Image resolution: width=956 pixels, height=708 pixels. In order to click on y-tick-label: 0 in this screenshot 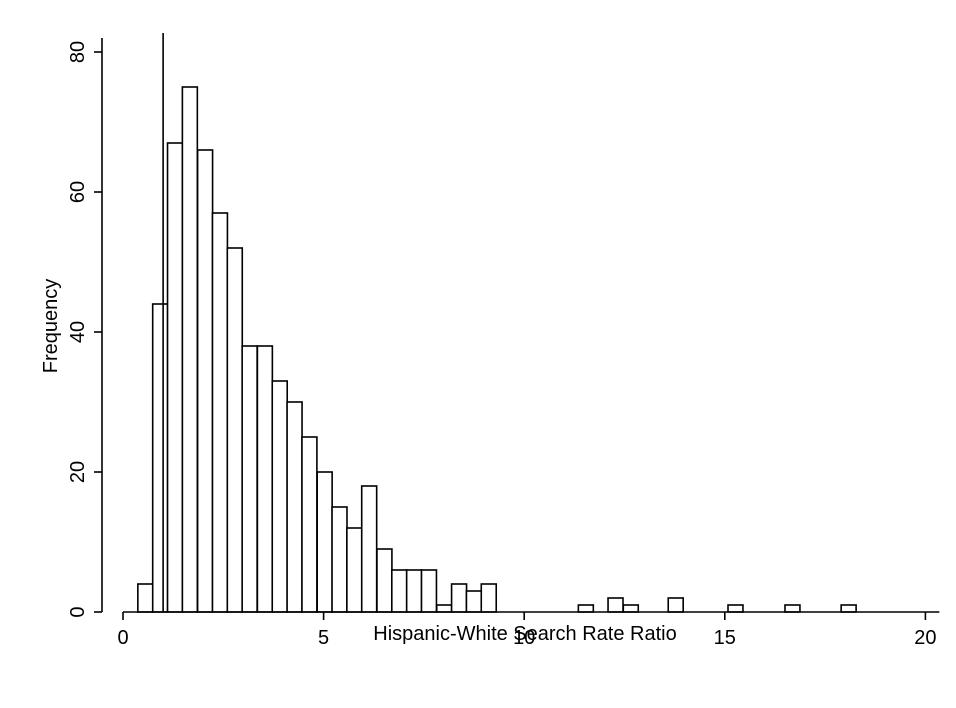, I will do `click(78, 611)`.